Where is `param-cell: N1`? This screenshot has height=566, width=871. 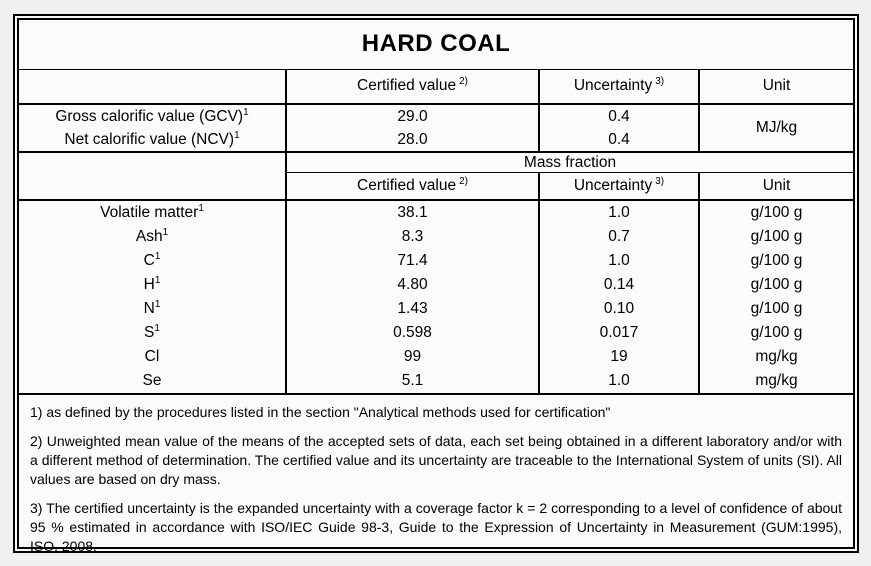 param-cell: N1 is located at coordinates (153, 308).